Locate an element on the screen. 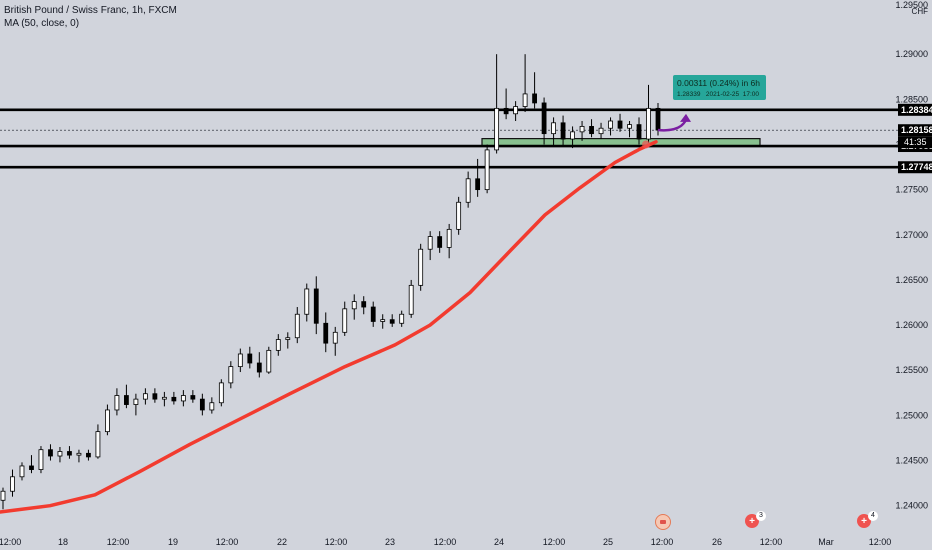  event-flag-icon: + is located at coordinates (752, 521).